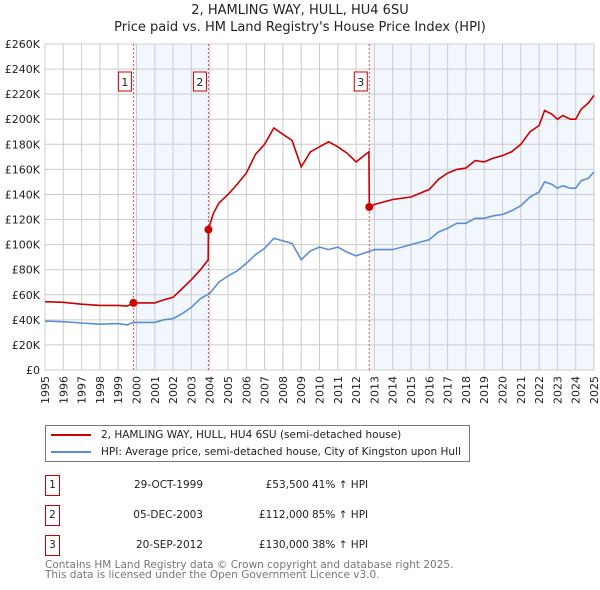 The image size is (600, 590). What do you see at coordinates (71, 452) in the screenshot?
I see `legend-swatch-blue` at bounding box center [71, 452].